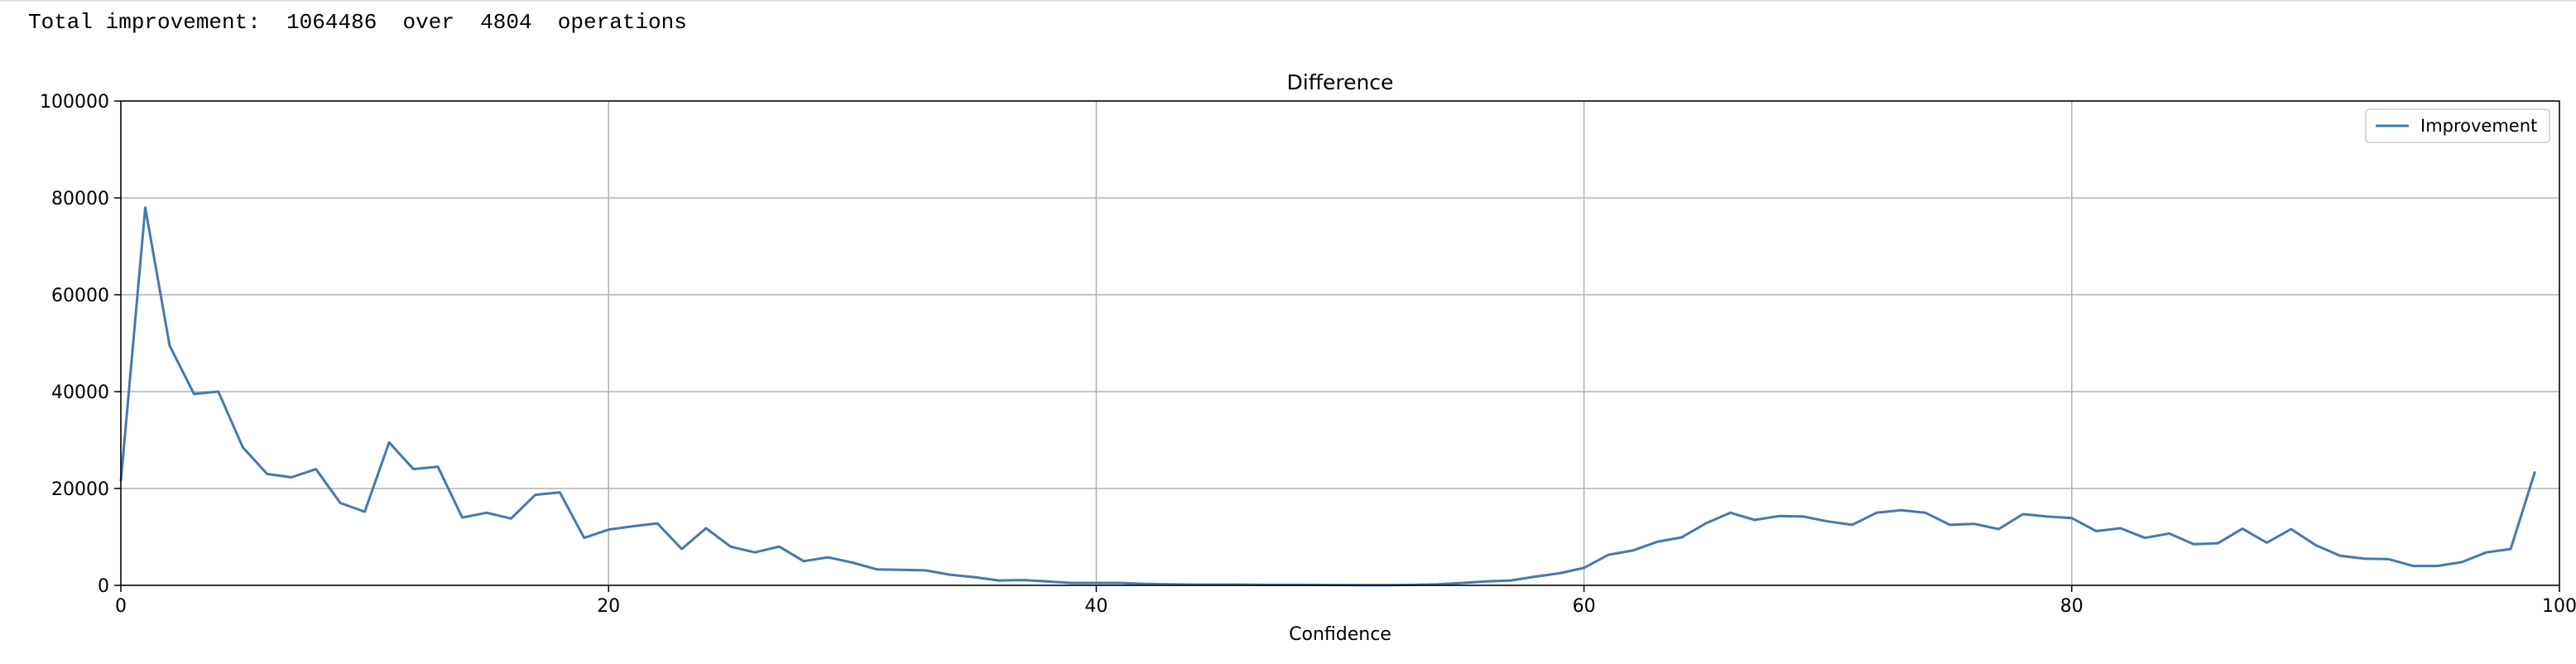  I want to click on y-tick-label: 40000, so click(80, 393).